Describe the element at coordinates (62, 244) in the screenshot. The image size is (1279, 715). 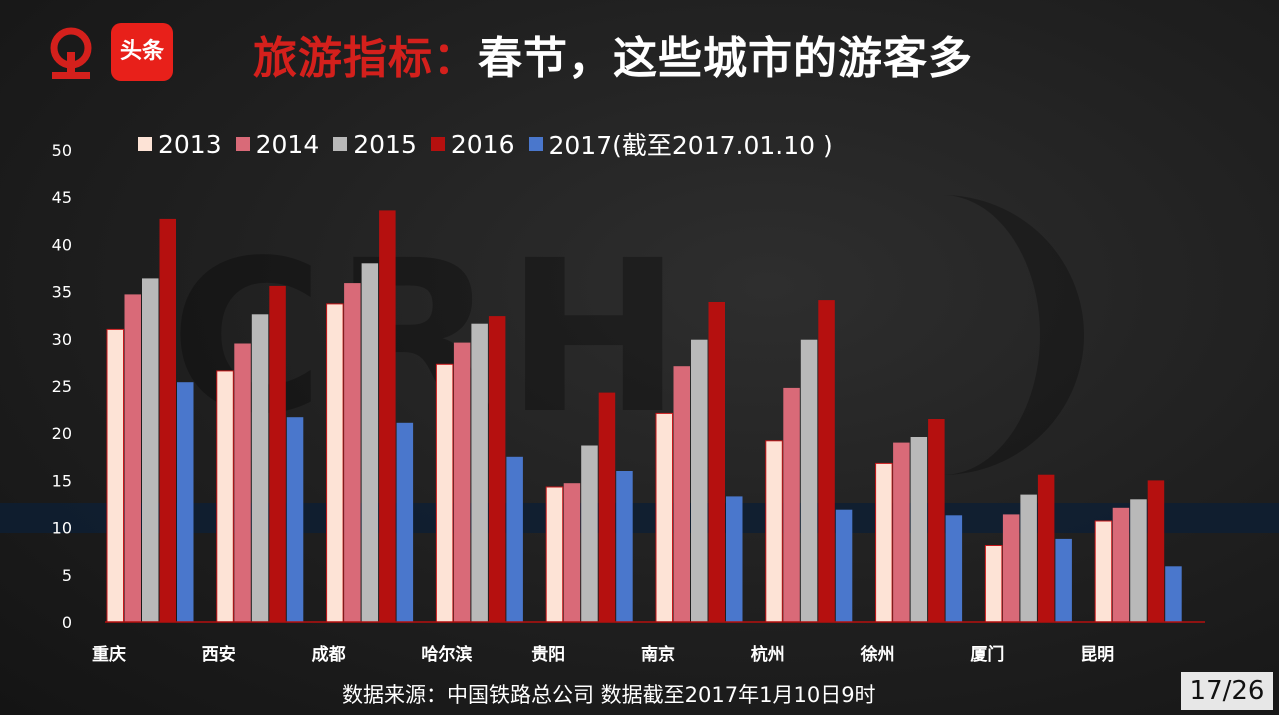
I see `y-tick-label: 40` at that location.